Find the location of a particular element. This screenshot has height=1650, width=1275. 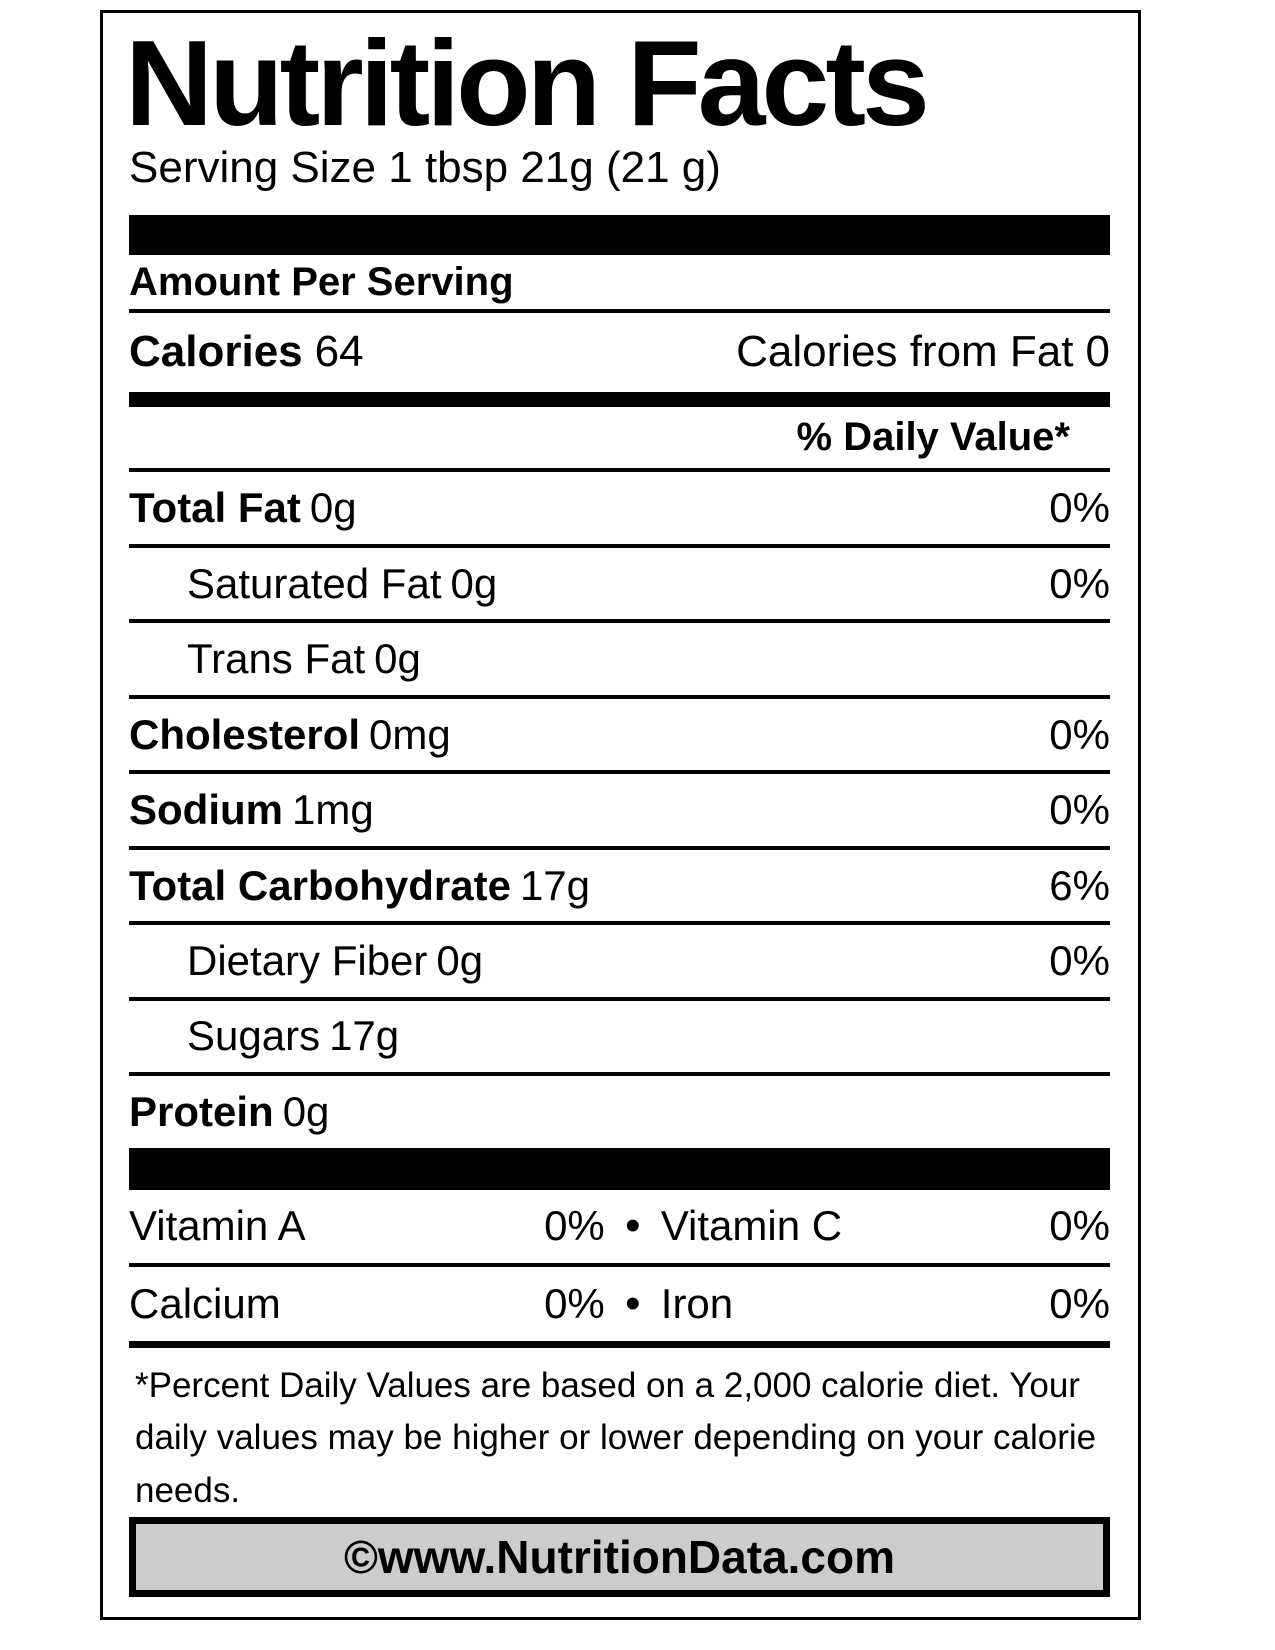

nutrient-row-saturated-fat: Saturated Fat 0g 0% is located at coordinates (619, 583).